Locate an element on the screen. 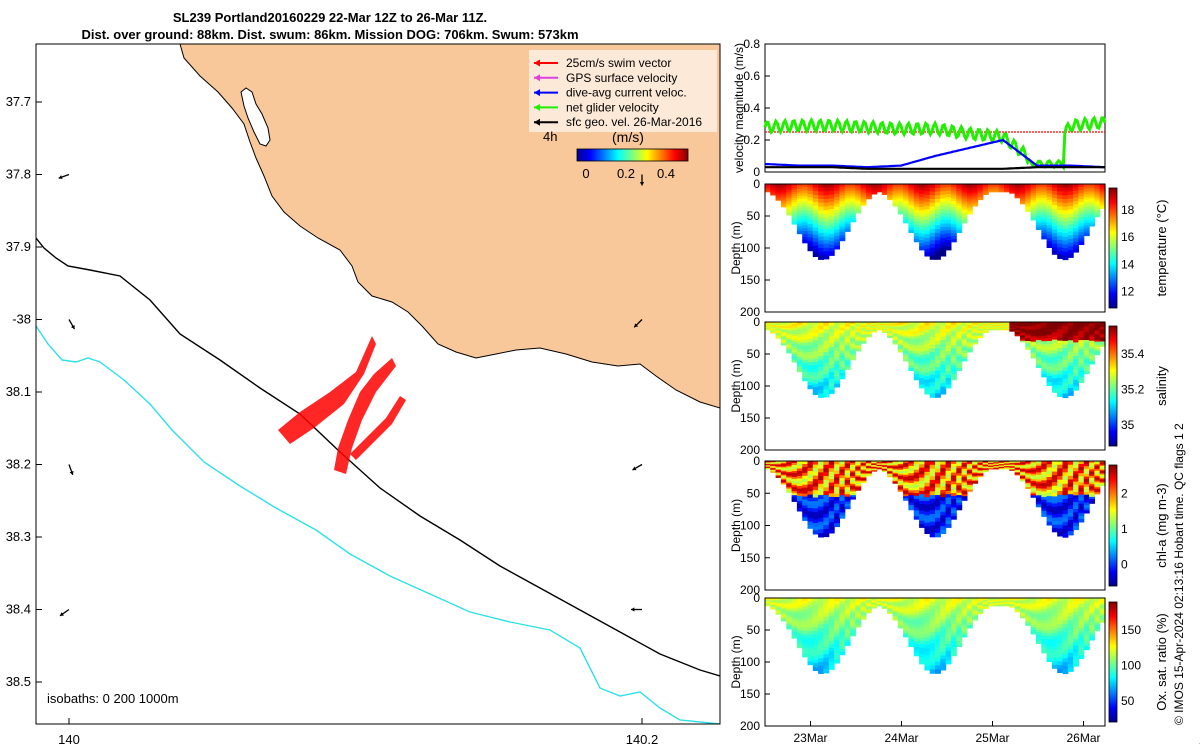 The height and width of the screenshot is (755, 1200). depth-tick-label: 150 is located at coordinates (750, 418).